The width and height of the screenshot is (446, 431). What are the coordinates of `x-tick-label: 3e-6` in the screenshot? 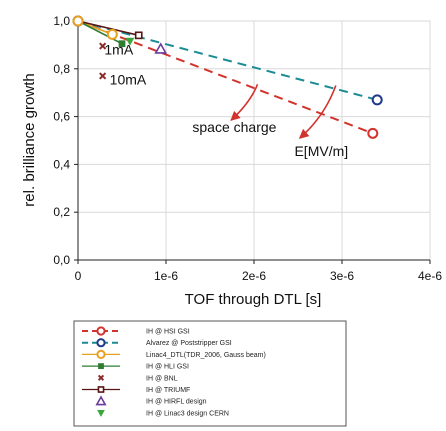 It's located at (342, 276).